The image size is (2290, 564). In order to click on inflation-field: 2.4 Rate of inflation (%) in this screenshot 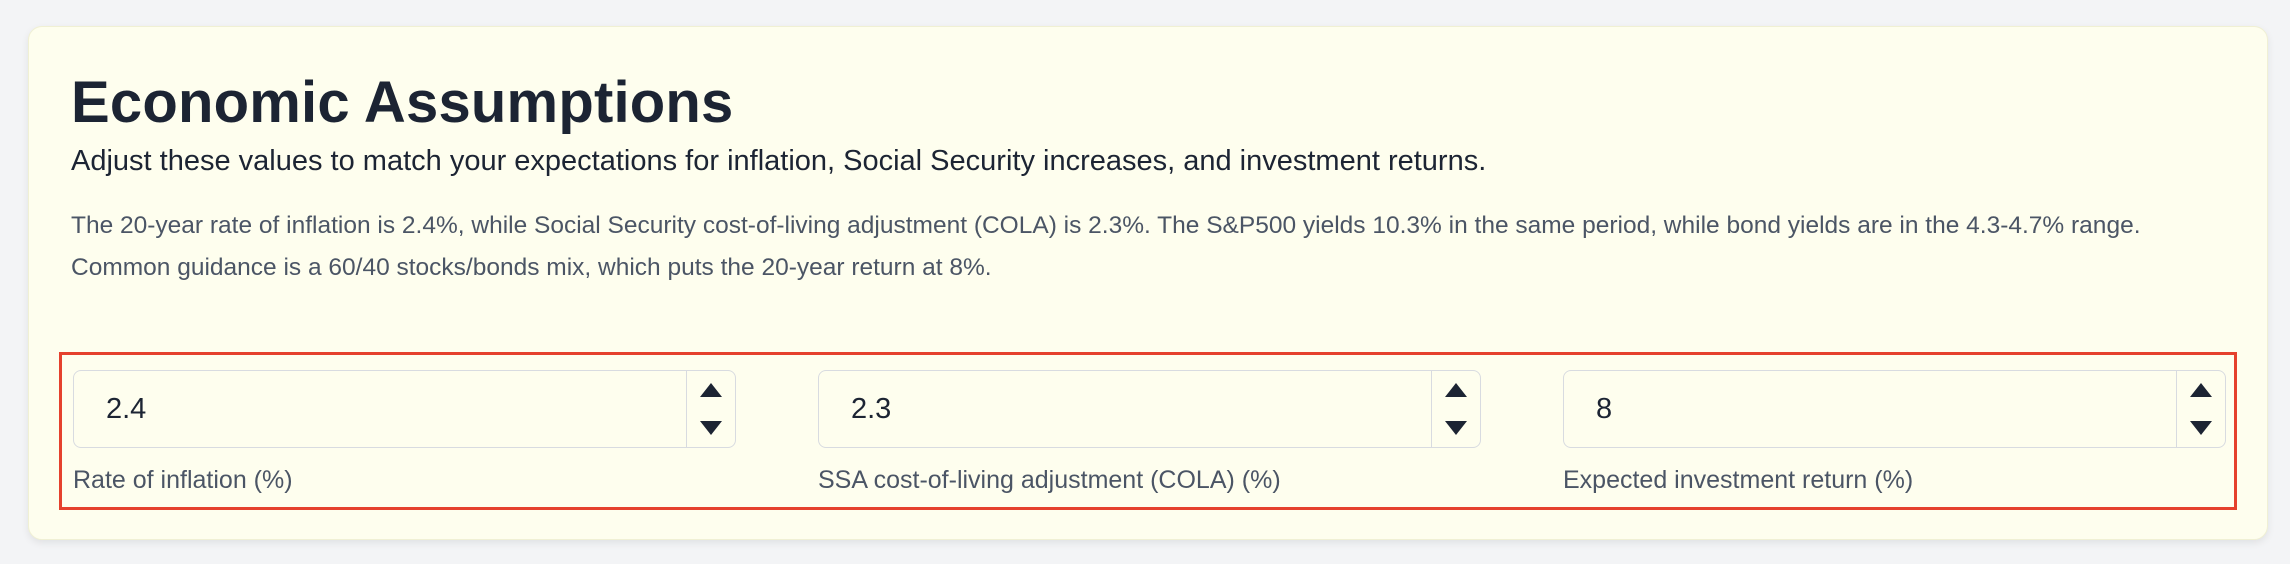, I will do `click(404, 432)`.